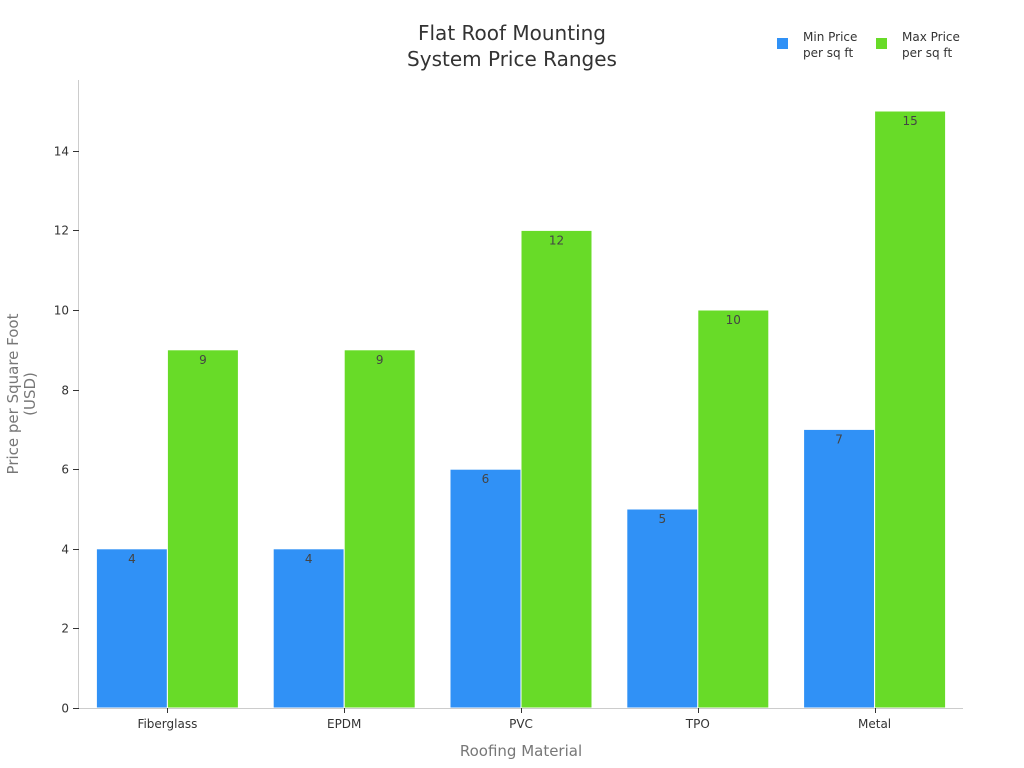  What do you see at coordinates (65, 391) in the screenshot?
I see `y-tick-label-8: 8` at bounding box center [65, 391].